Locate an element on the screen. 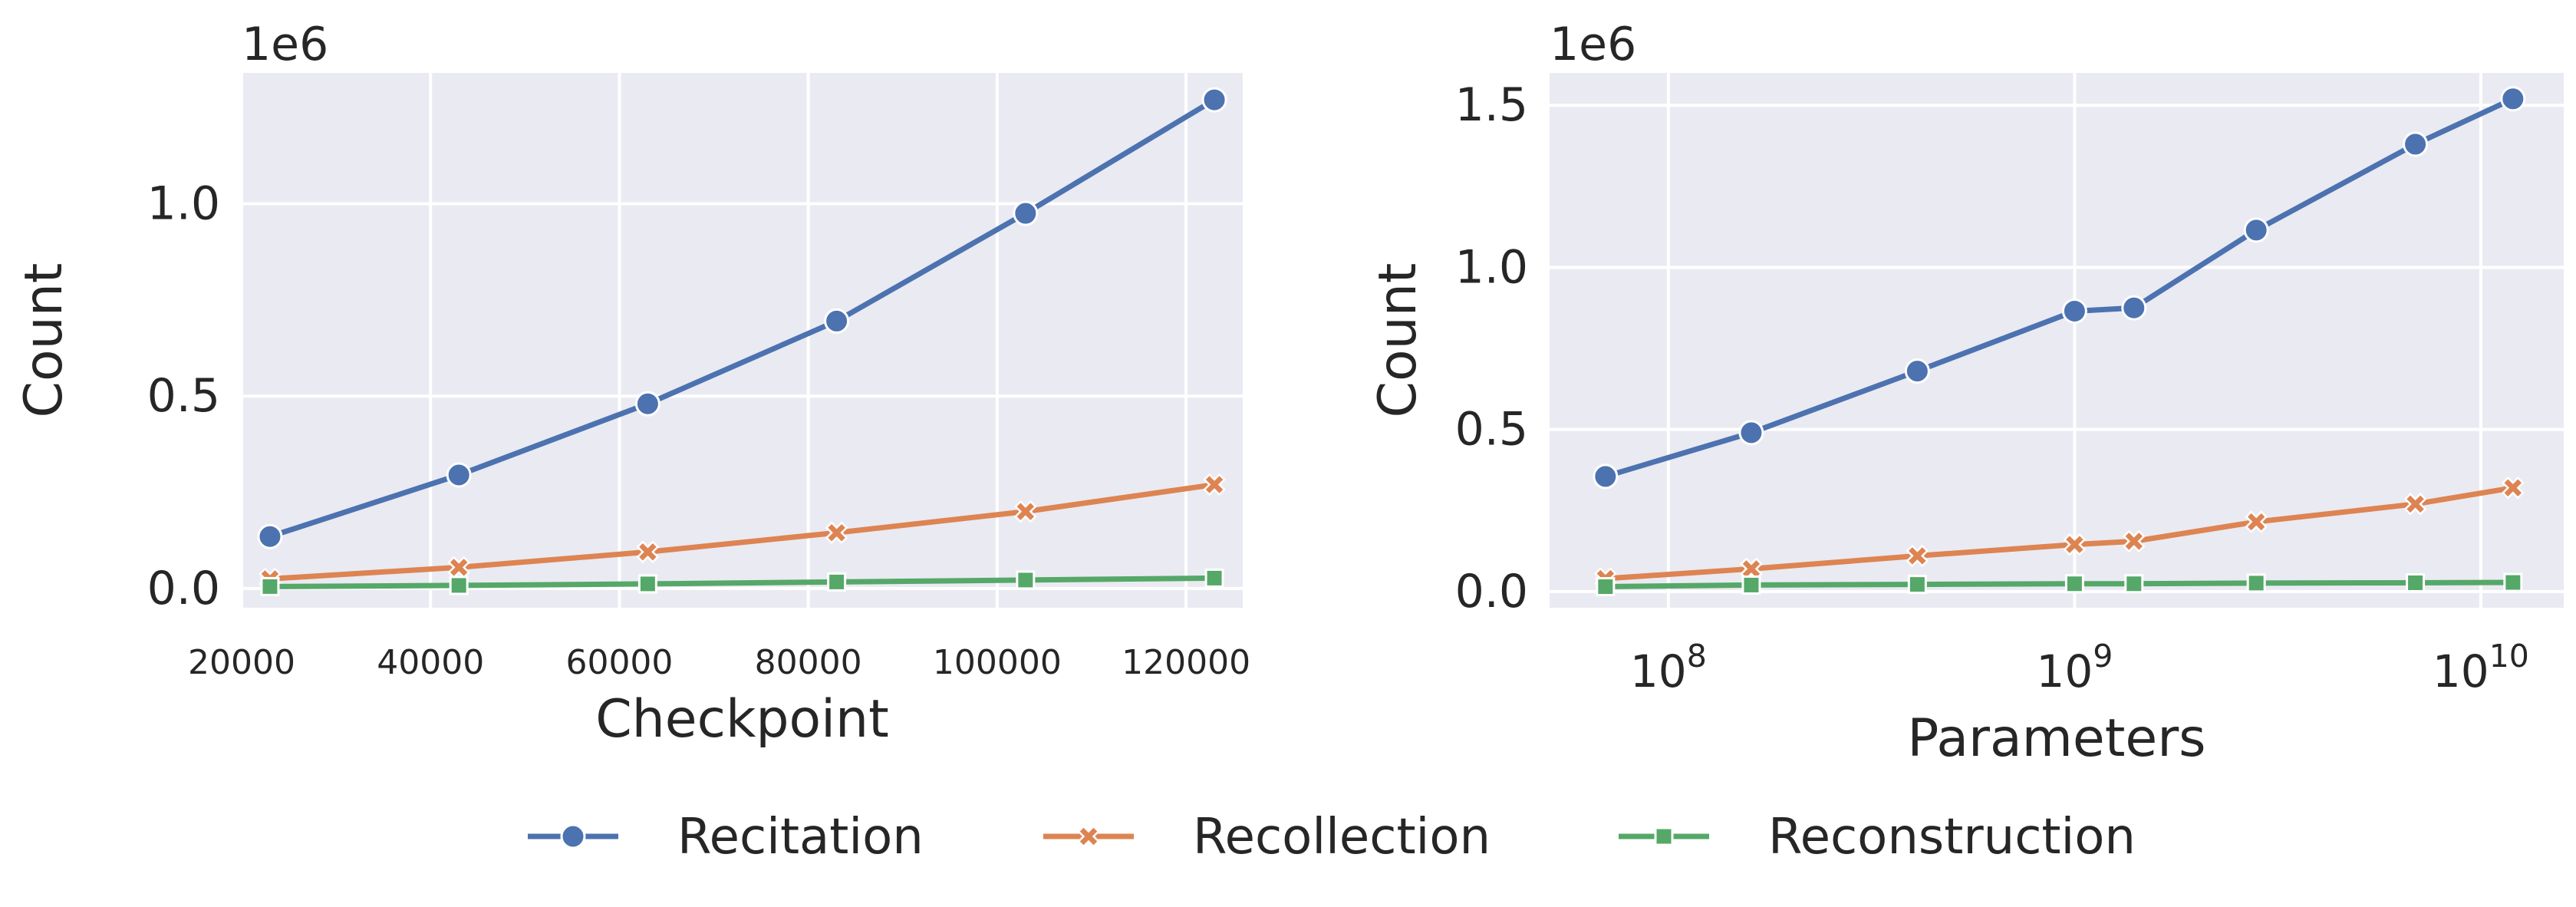 The width and height of the screenshot is (2576, 907). x-axis-label: Parameters is located at coordinates (2056, 738).